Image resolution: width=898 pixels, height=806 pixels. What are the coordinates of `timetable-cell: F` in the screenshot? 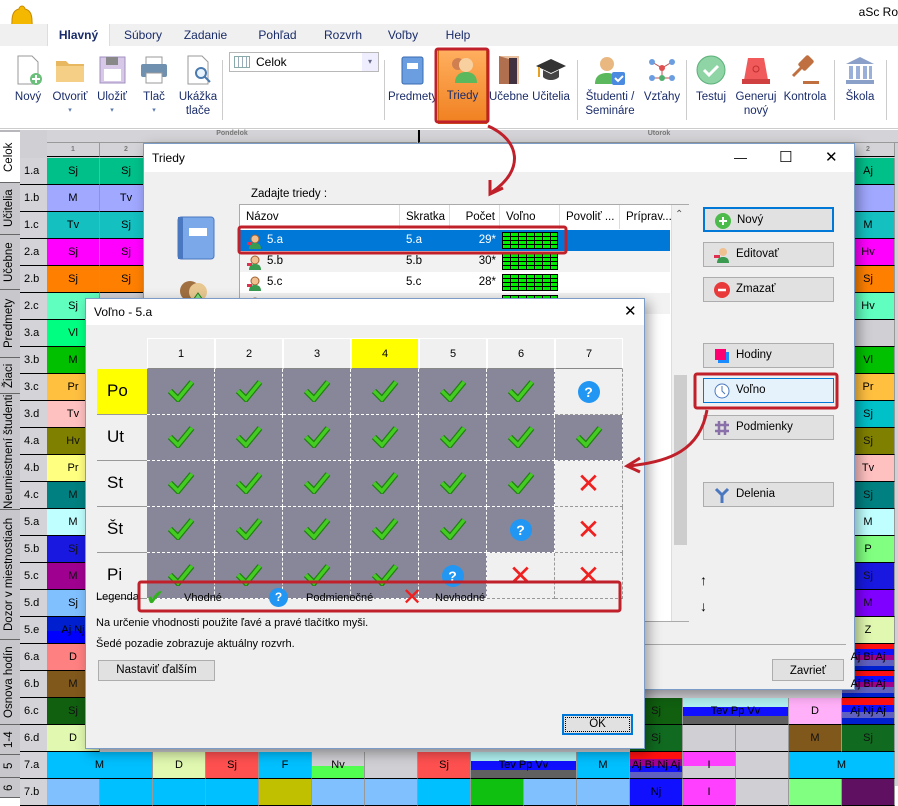 It's located at (285, 765).